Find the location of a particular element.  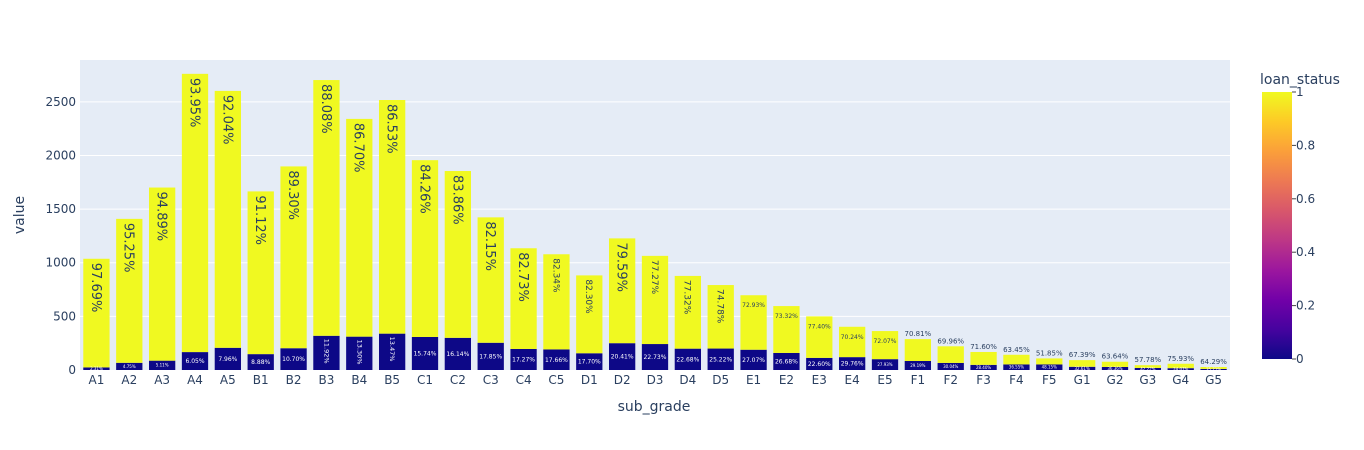

bar-label: 15.74% is located at coordinates (425, 354).